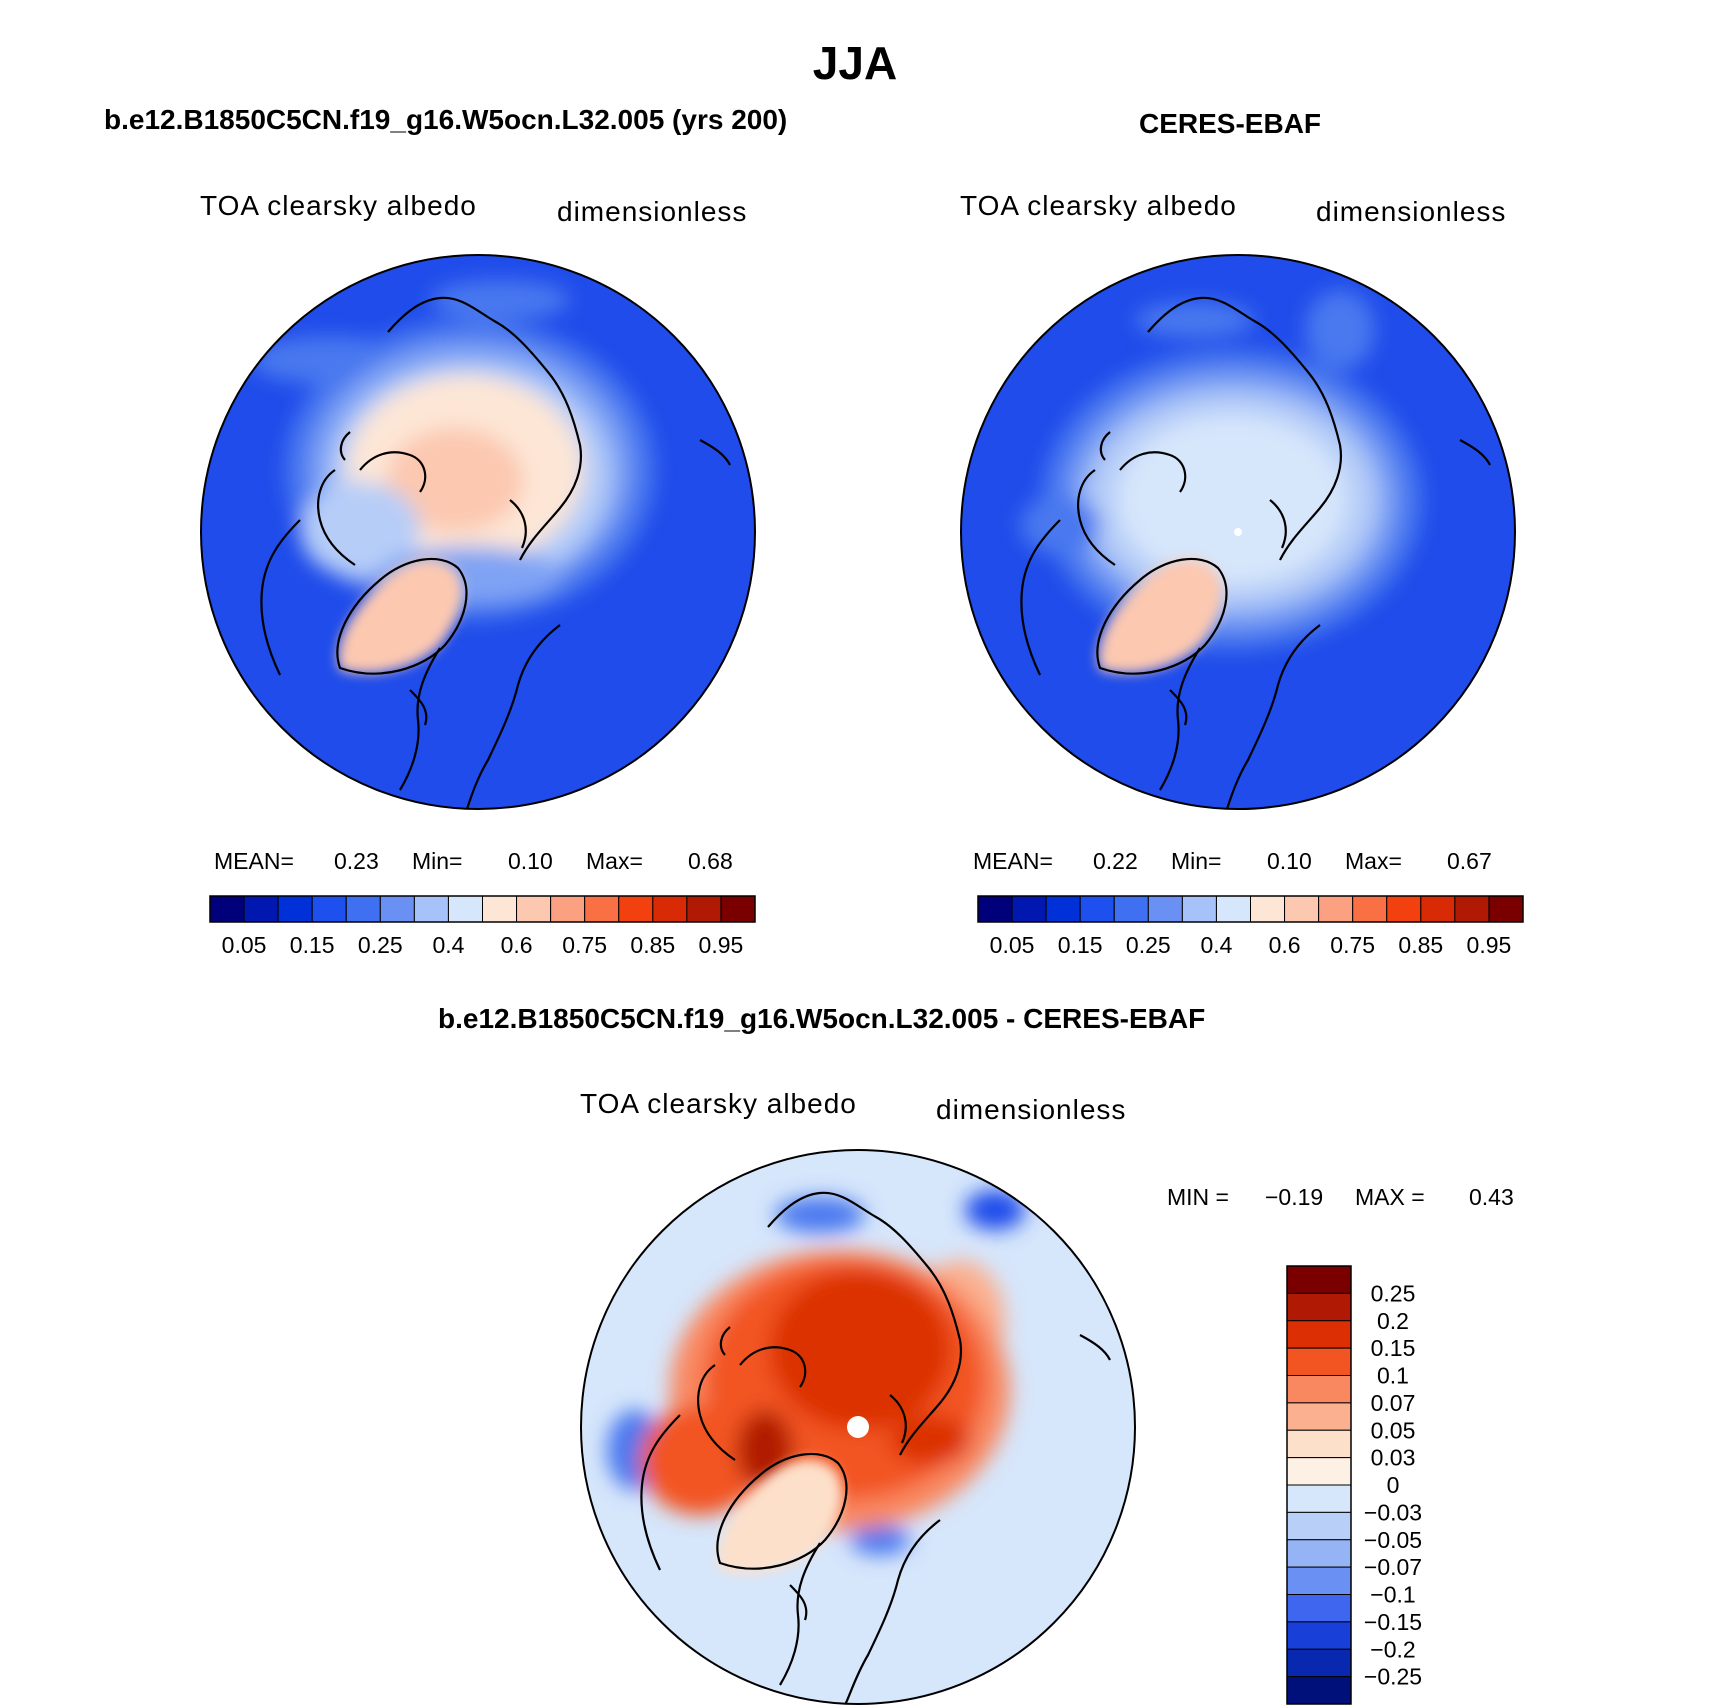 Image resolution: width=1710 pixels, height=1705 pixels. Describe the element at coordinates (1489, 945) in the screenshot. I see `panel2-colorbar-tick-label: 0.95` at that location.